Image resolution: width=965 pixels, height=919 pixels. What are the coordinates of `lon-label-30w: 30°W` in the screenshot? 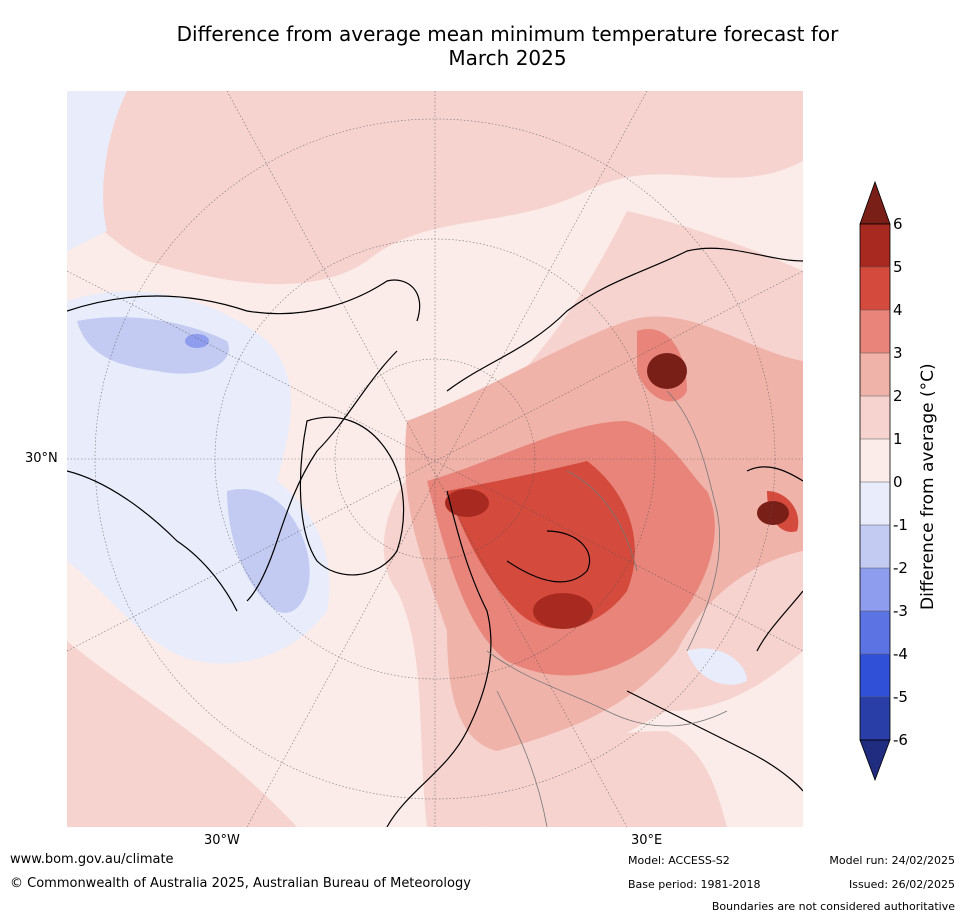 It's located at (222, 840).